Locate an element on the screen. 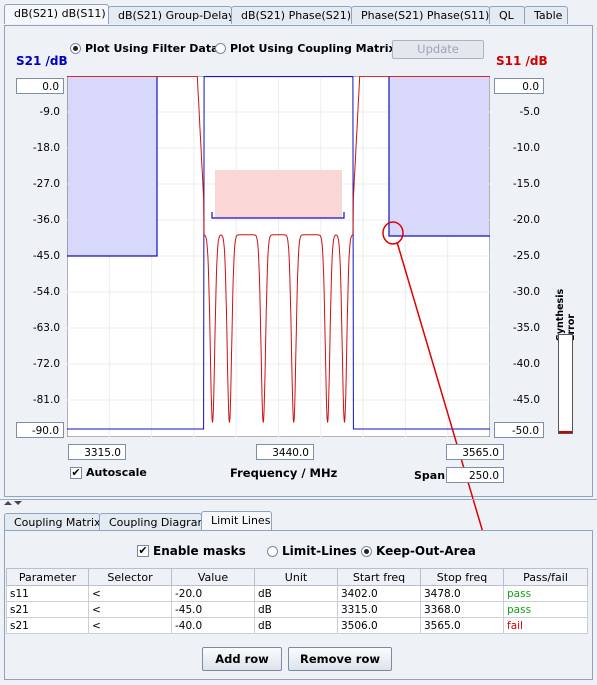  mask-line-passband is located at coordinates (278, 215).